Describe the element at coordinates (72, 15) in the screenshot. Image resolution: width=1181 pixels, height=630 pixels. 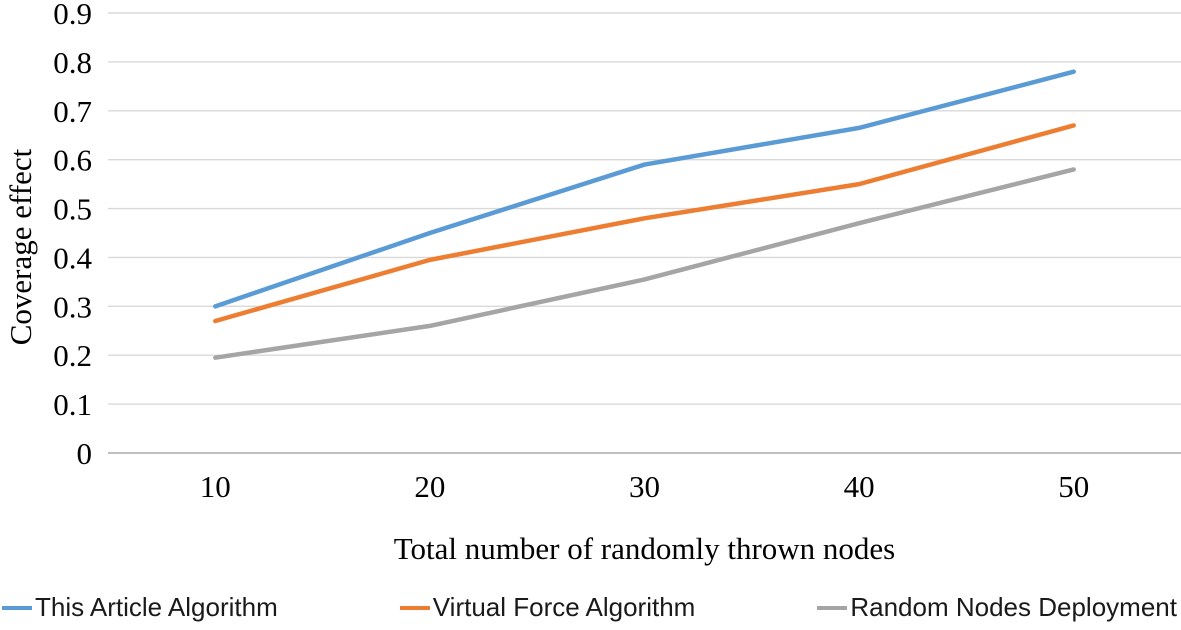
I see `y-tick-label: 0.9` at that location.